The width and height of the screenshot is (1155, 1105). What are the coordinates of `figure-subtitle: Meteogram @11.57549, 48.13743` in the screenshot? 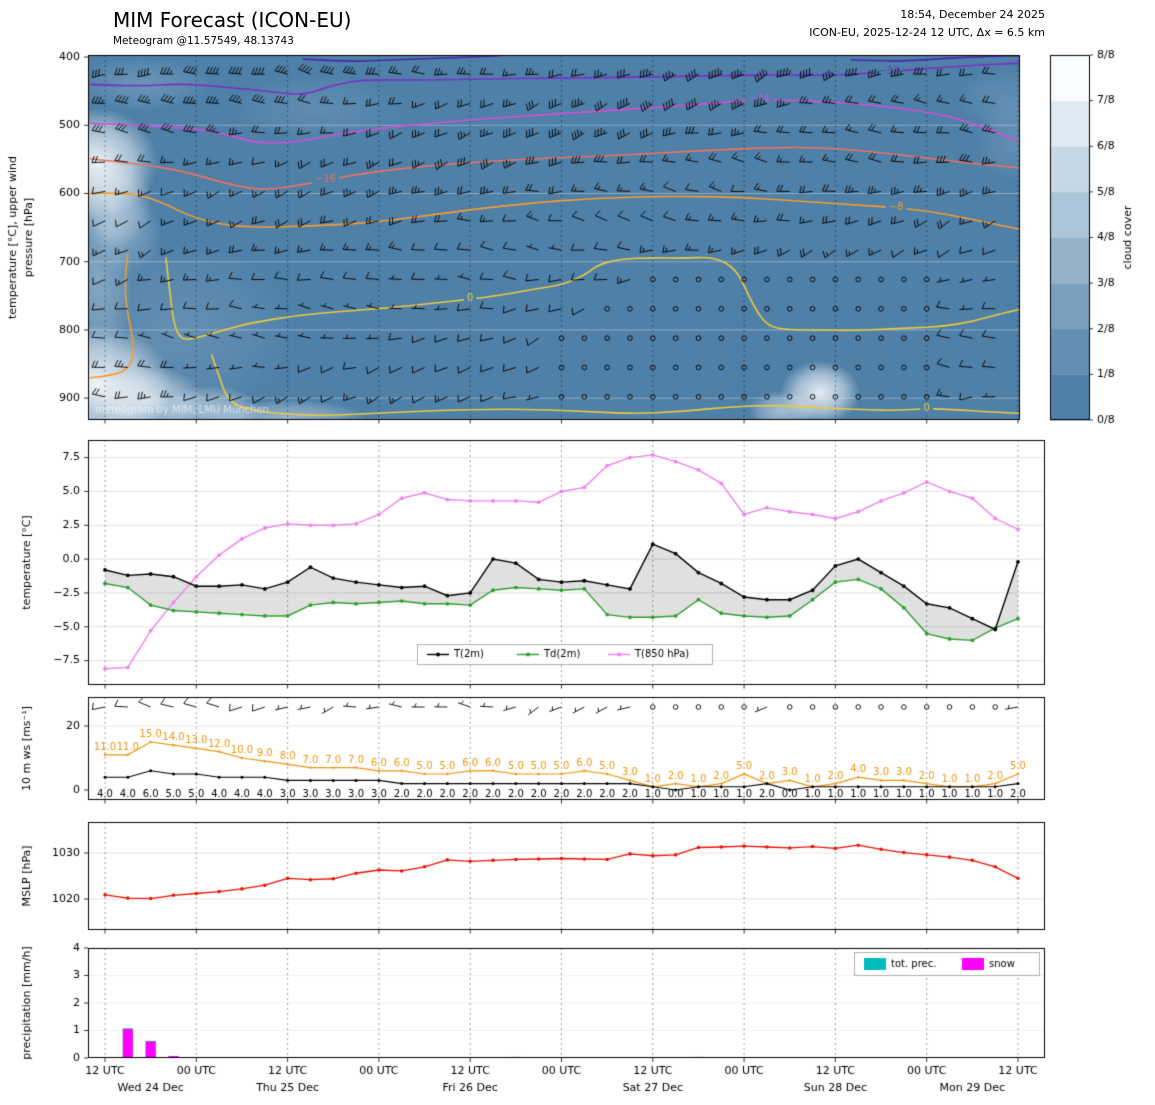 It's located at (203, 41).